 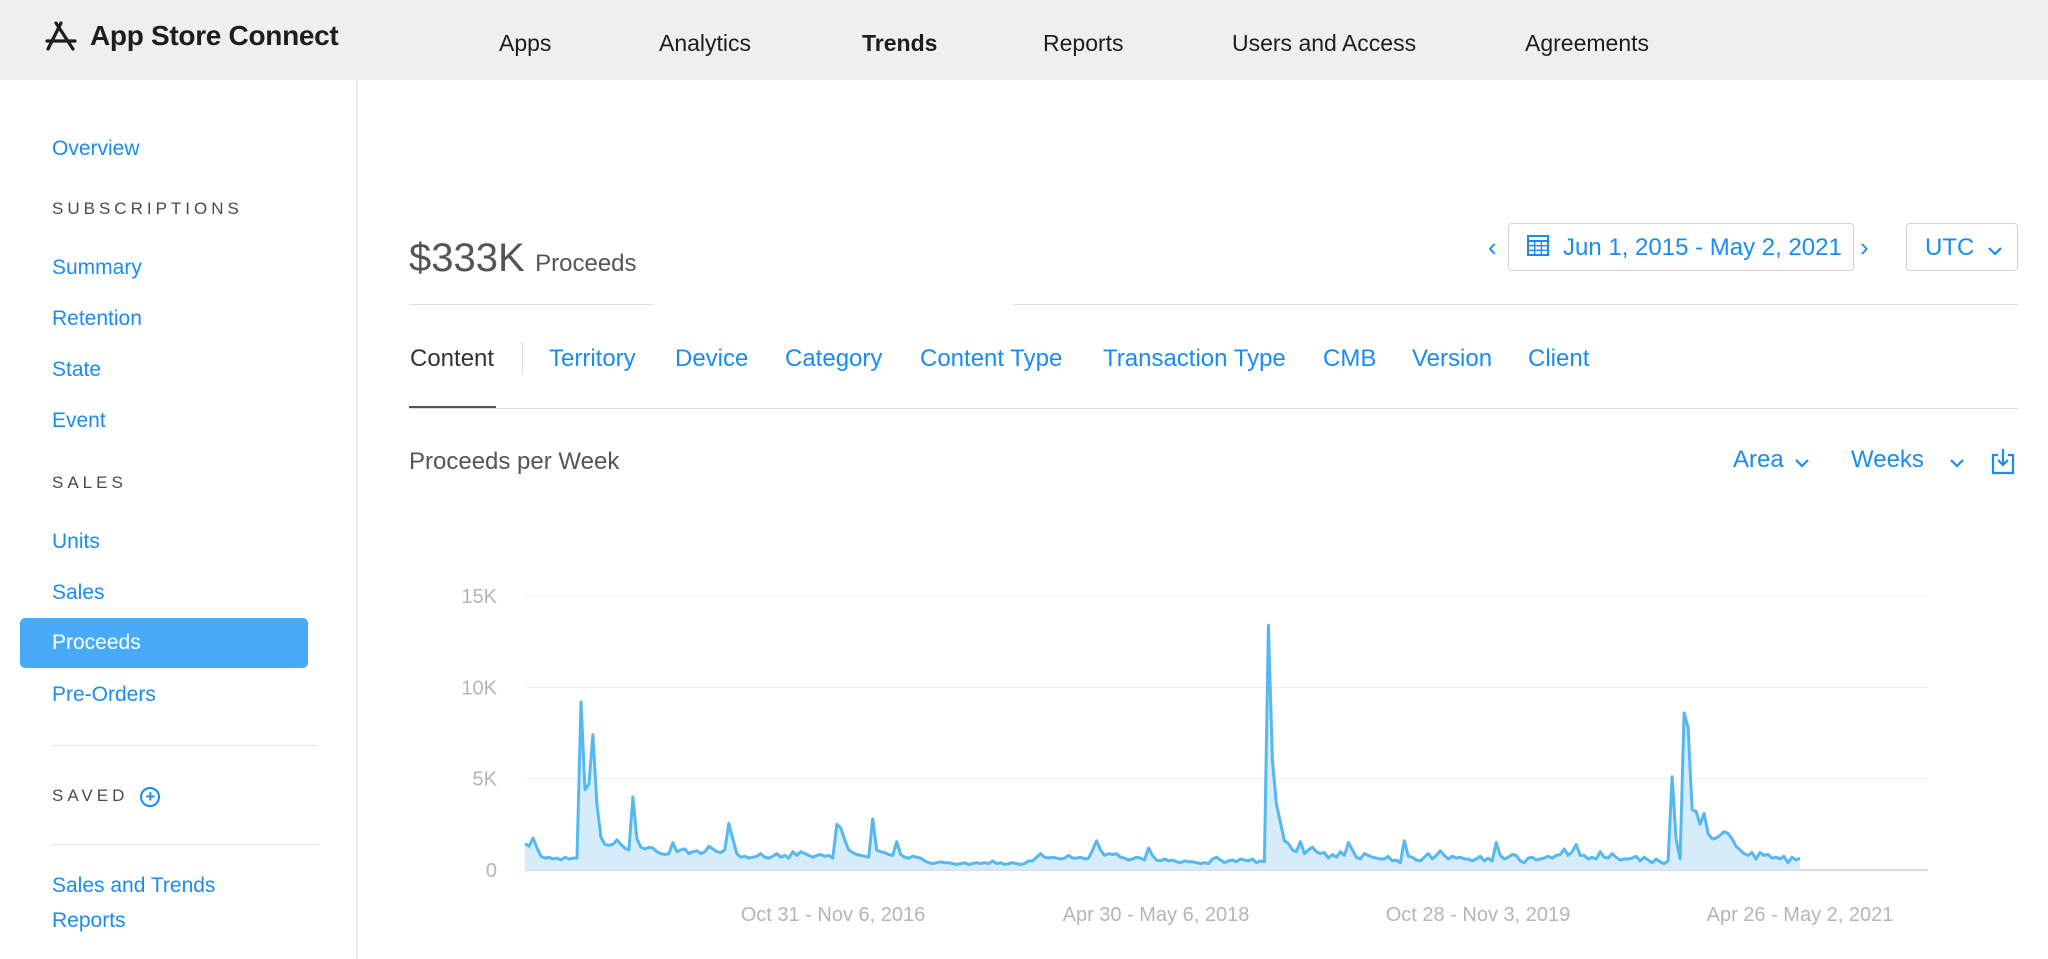 What do you see at coordinates (79, 420) in the screenshot?
I see `sidebar-item-event: Event` at bounding box center [79, 420].